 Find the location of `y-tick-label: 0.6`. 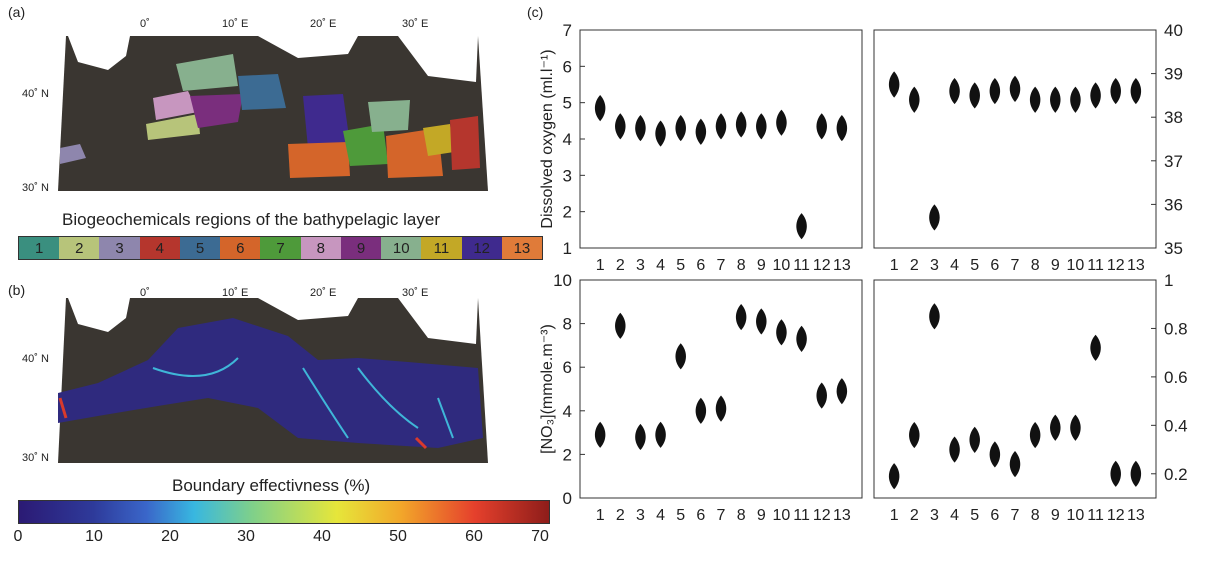

y-tick-label: 0.6 is located at coordinates (1176, 377).